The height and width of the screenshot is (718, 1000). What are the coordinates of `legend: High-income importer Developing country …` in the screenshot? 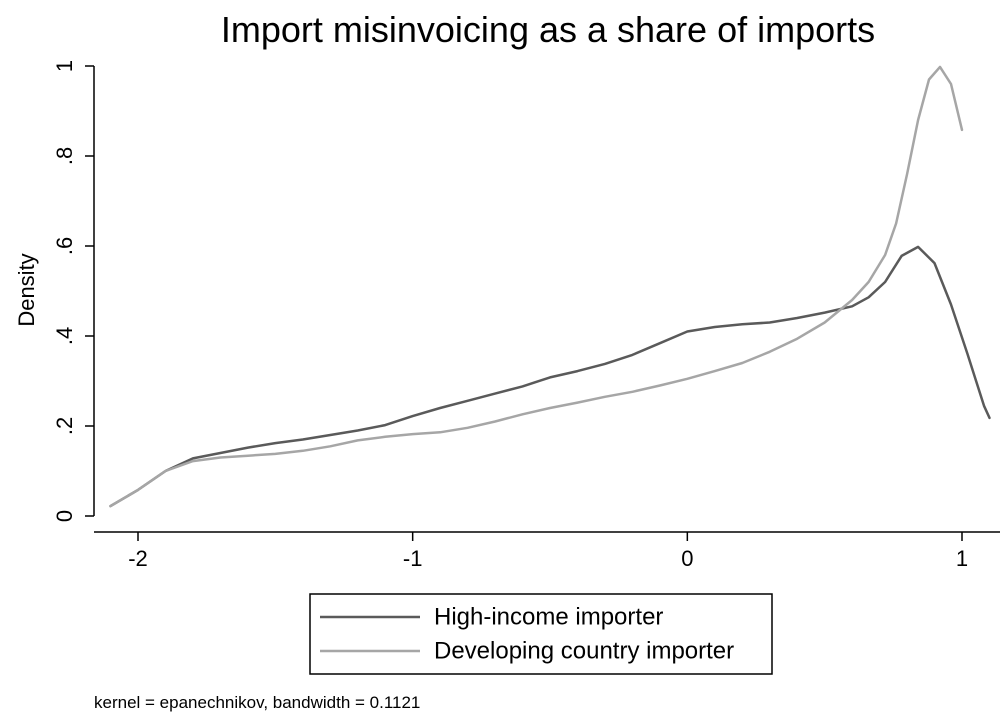 It's located at (541, 634).